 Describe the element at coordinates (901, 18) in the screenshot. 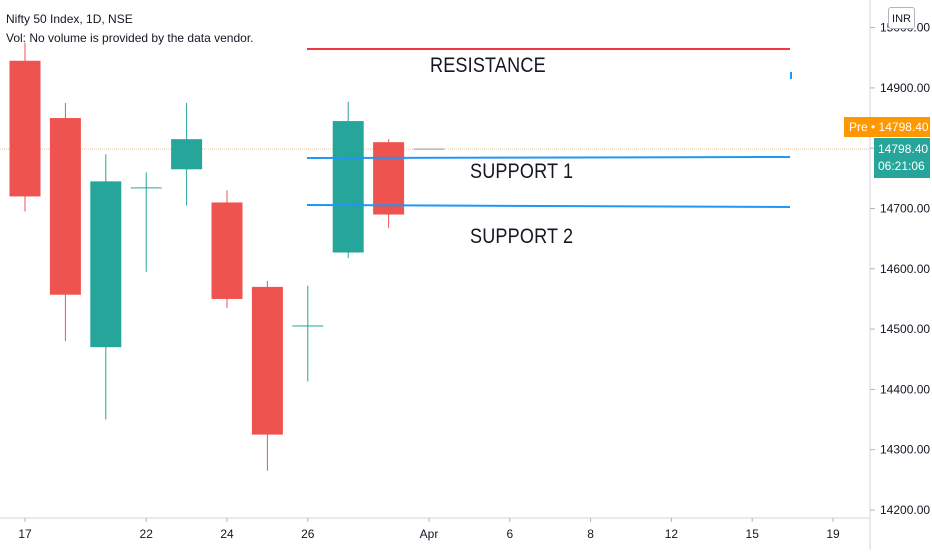

I see `currency-button: INR` at that location.